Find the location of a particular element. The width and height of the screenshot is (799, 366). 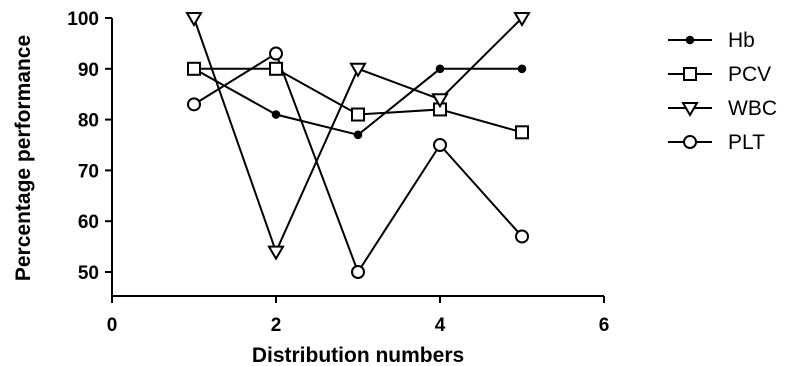

y-tick-label: 60 is located at coordinates (88, 222).